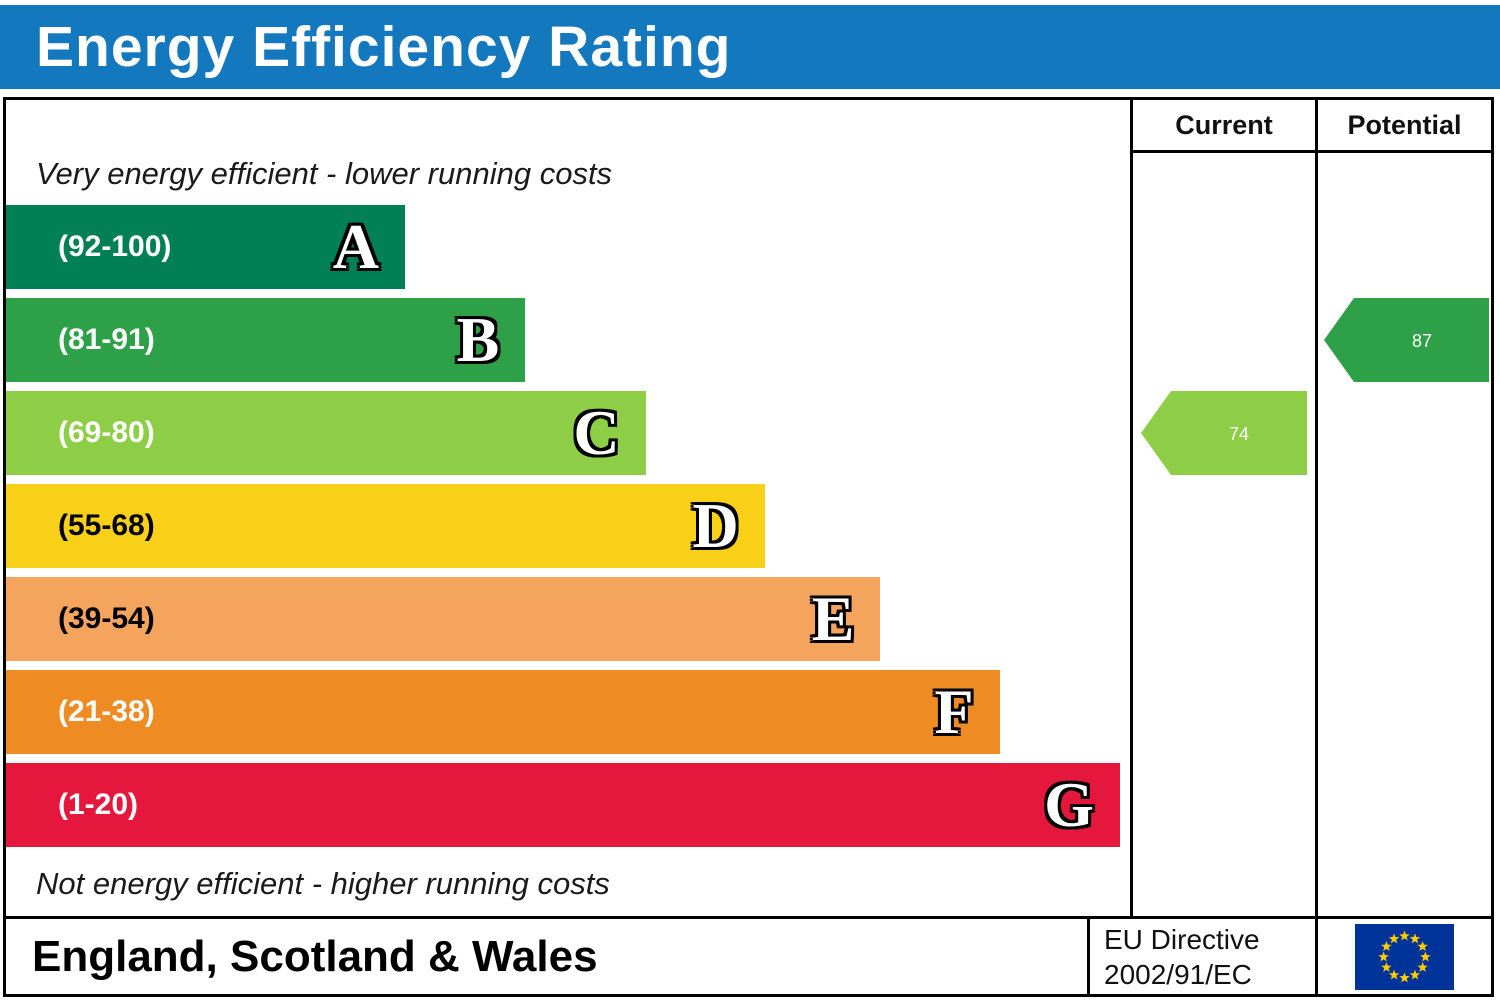 Image resolution: width=1500 pixels, height=1000 pixels. I want to click on band-row-b: (81-91) B, so click(568, 344).